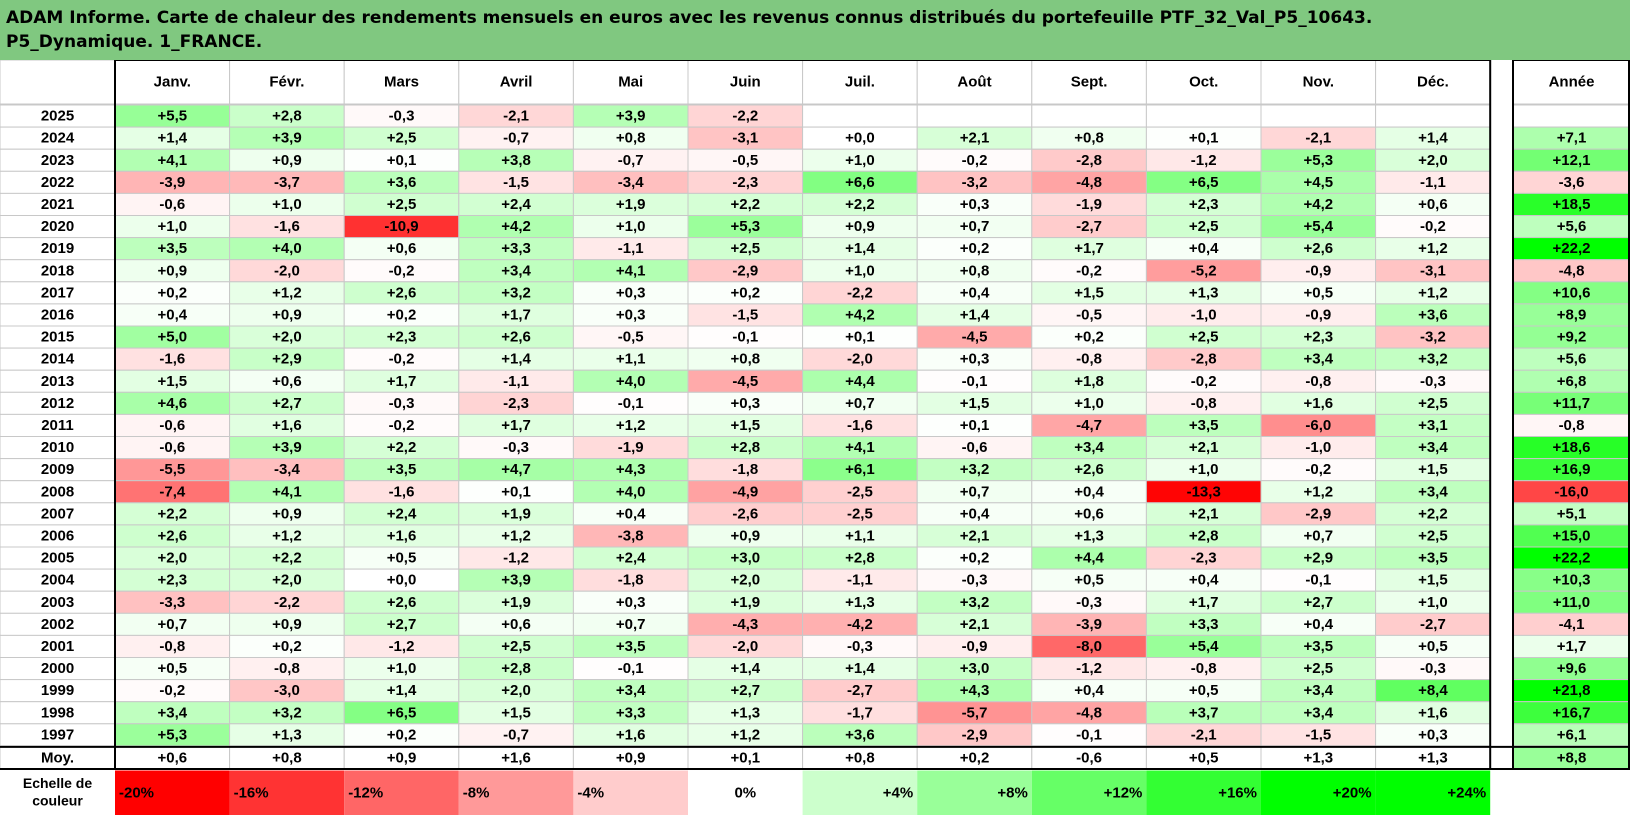  What do you see at coordinates (287, 646) in the screenshot?
I see `heatmap-value: +0,2` at bounding box center [287, 646].